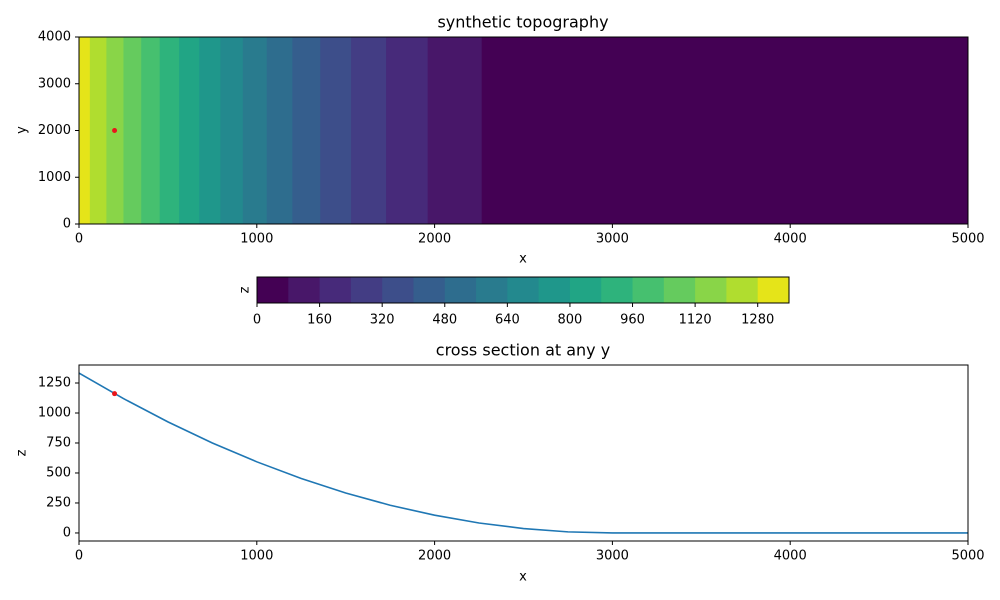 Image resolution: width=1000 pixels, height=600 pixels. I want to click on colorbar-tick-label: 1280, so click(757, 320).